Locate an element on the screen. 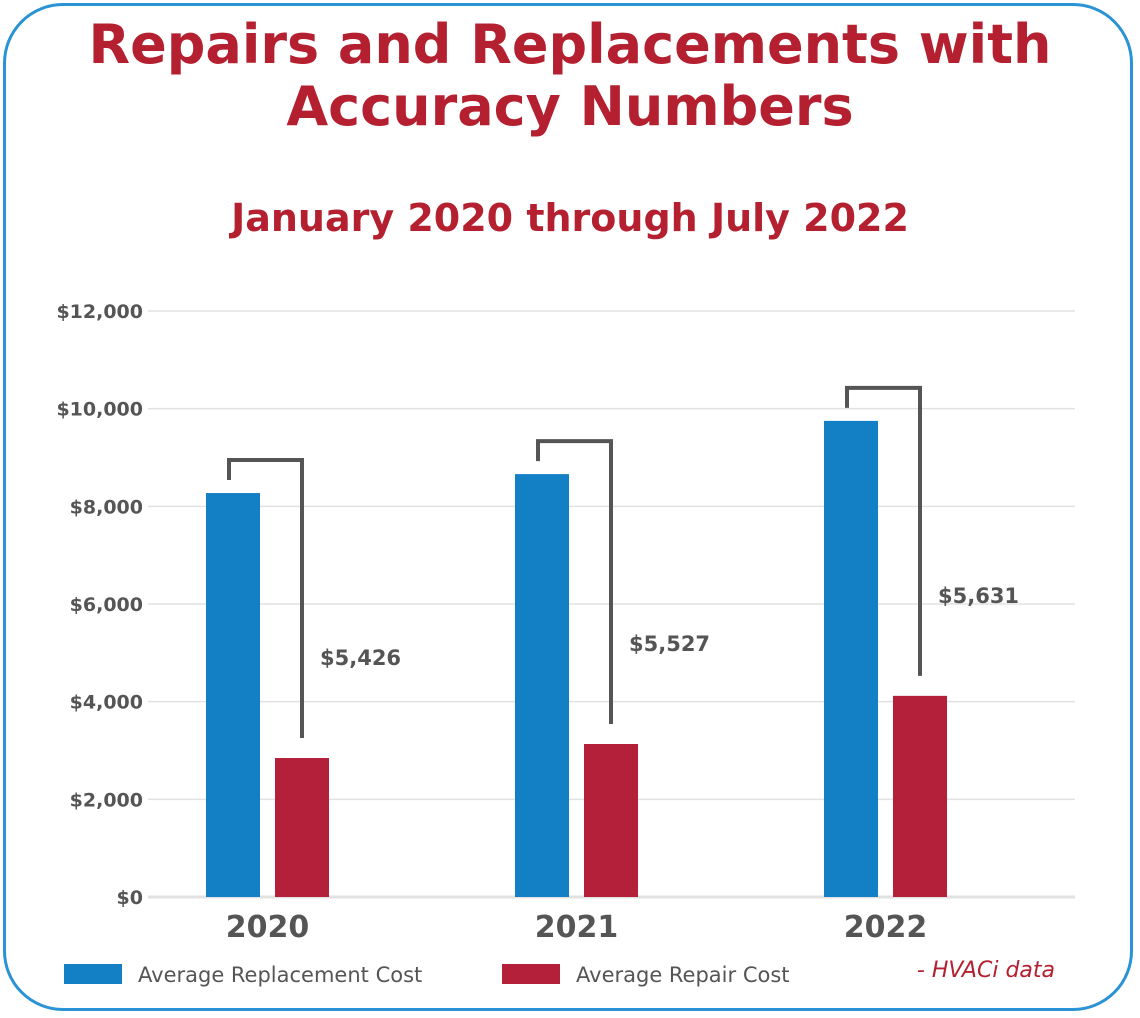  y-tick-label: $4,000 is located at coordinates (106, 703).